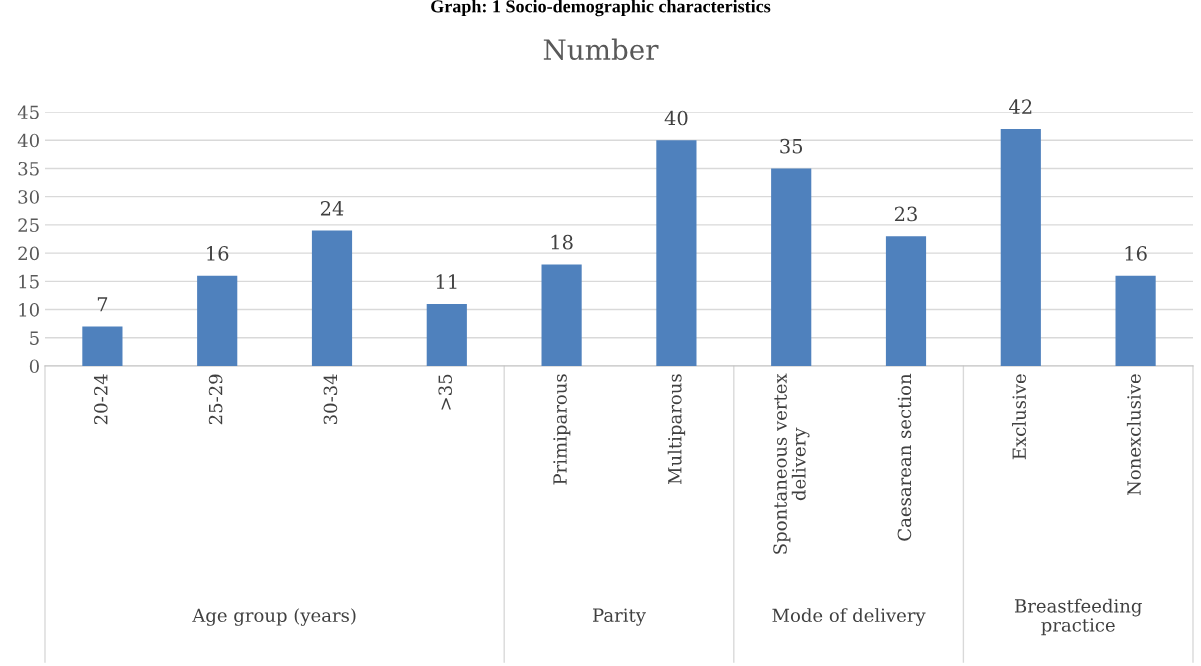 This screenshot has width=1201, height=666. What do you see at coordinates (28, 253) in the screenshot?
I see `y-tick-label: 20` at bounding box center [28, 253].